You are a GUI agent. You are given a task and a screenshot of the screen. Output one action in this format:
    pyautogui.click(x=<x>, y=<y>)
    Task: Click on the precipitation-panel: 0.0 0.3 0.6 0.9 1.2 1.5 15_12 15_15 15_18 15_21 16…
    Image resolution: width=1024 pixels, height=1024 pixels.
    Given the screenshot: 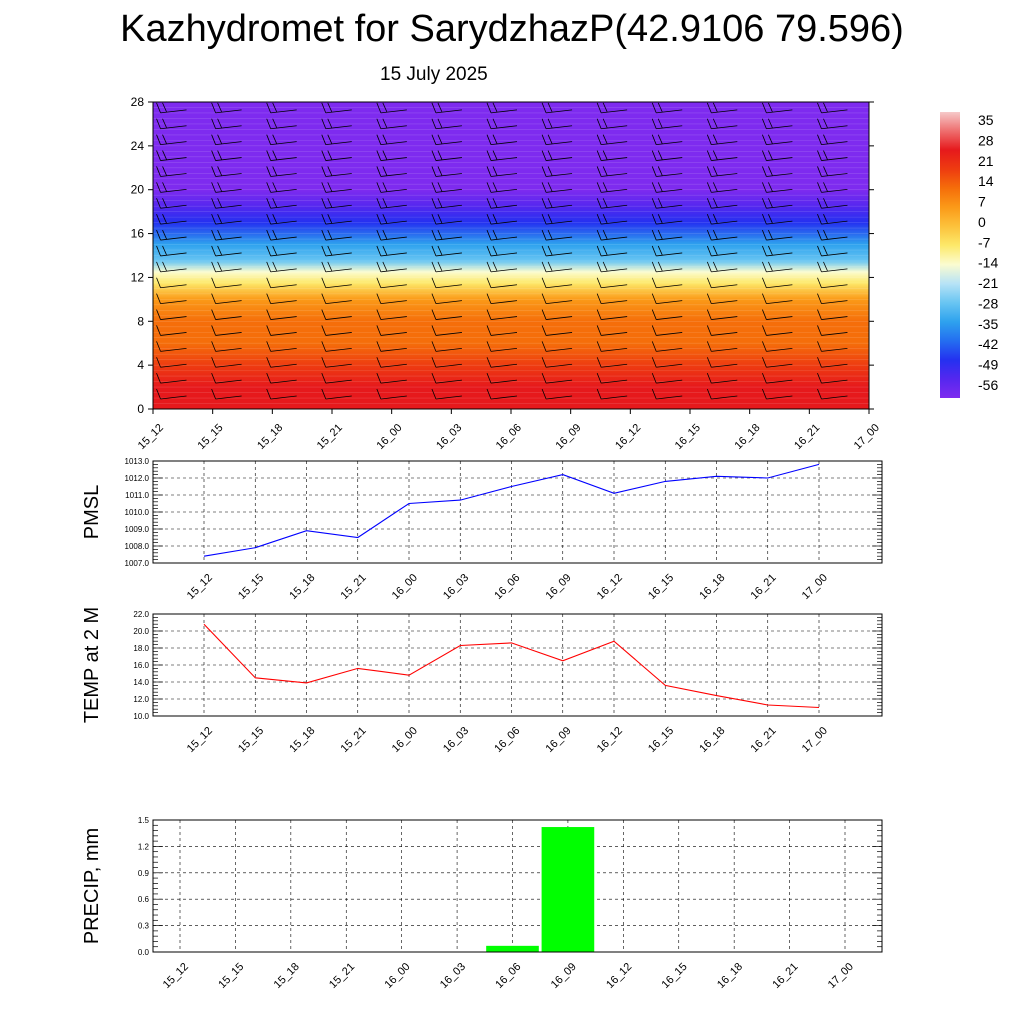 What is the action you would take?
    pyautogui.click(x=482, y=903)
    